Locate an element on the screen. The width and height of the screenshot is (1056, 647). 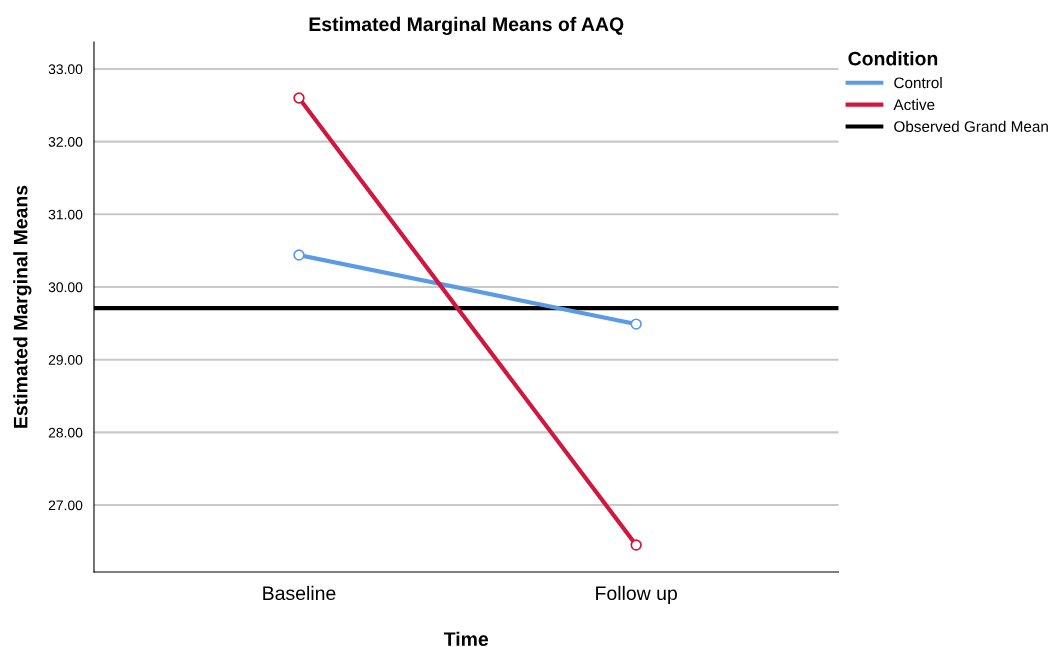
x-tick-label: Follow up is located at coordinates (636, 594).